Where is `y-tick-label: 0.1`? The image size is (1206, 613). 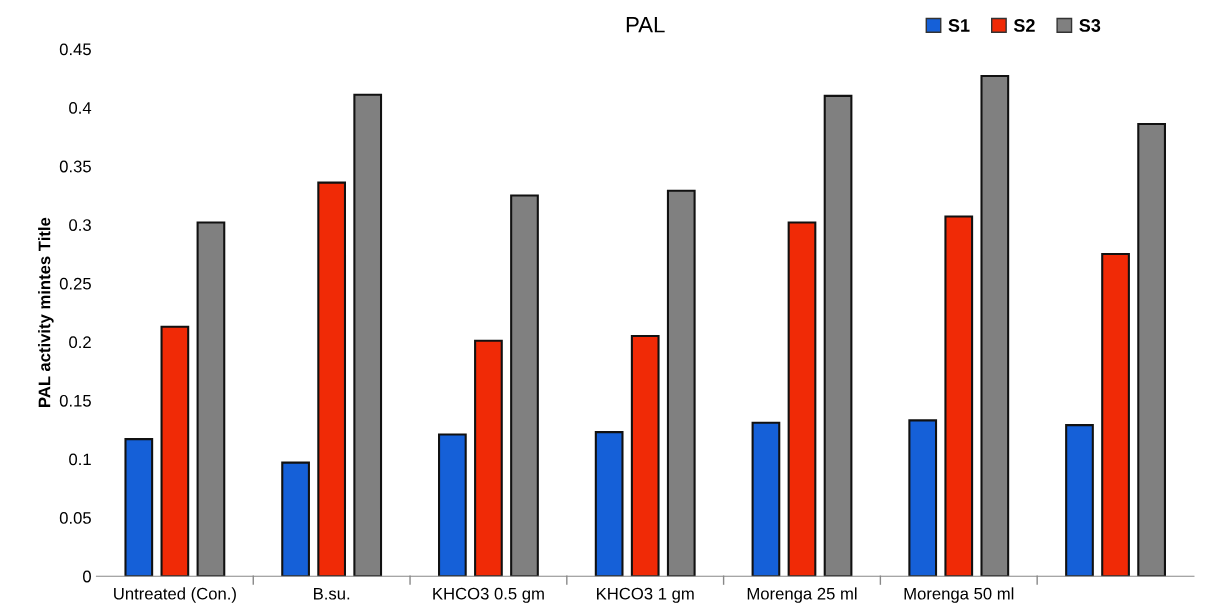 y-tick-label: 0.1 is located at coordinates (80, 459).